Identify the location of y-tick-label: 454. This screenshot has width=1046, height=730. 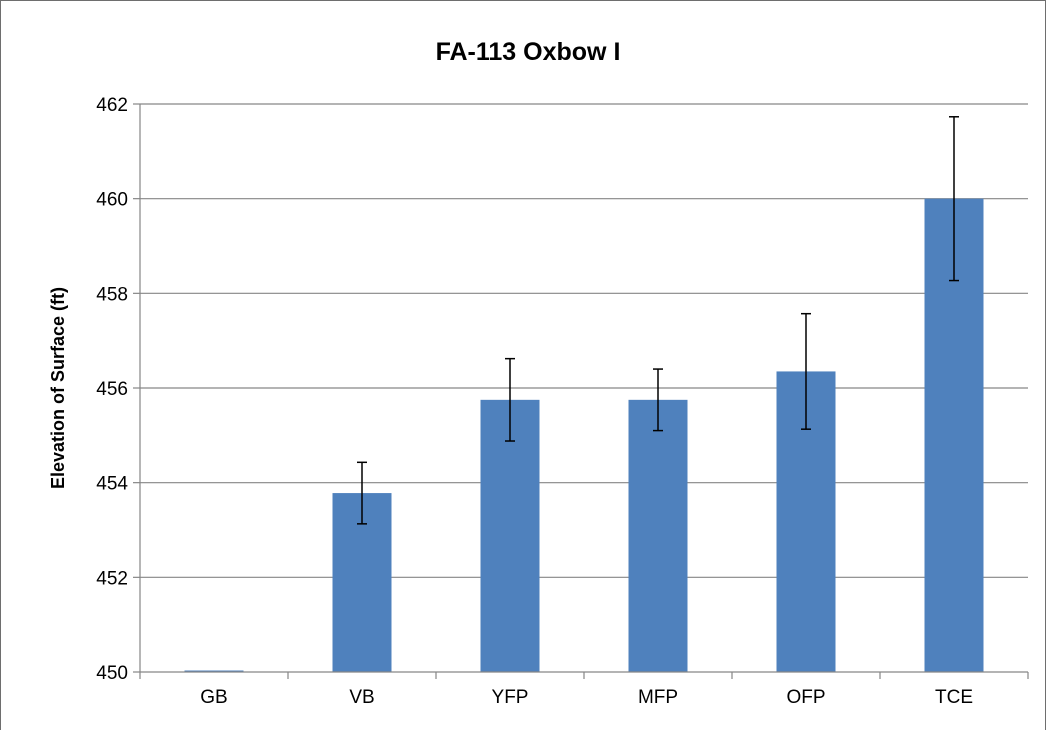
(112, 484).